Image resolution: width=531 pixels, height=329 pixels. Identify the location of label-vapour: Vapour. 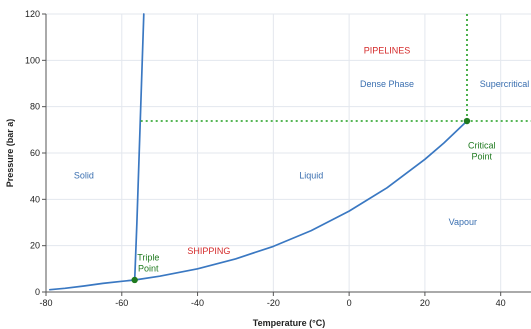
(463, 222).